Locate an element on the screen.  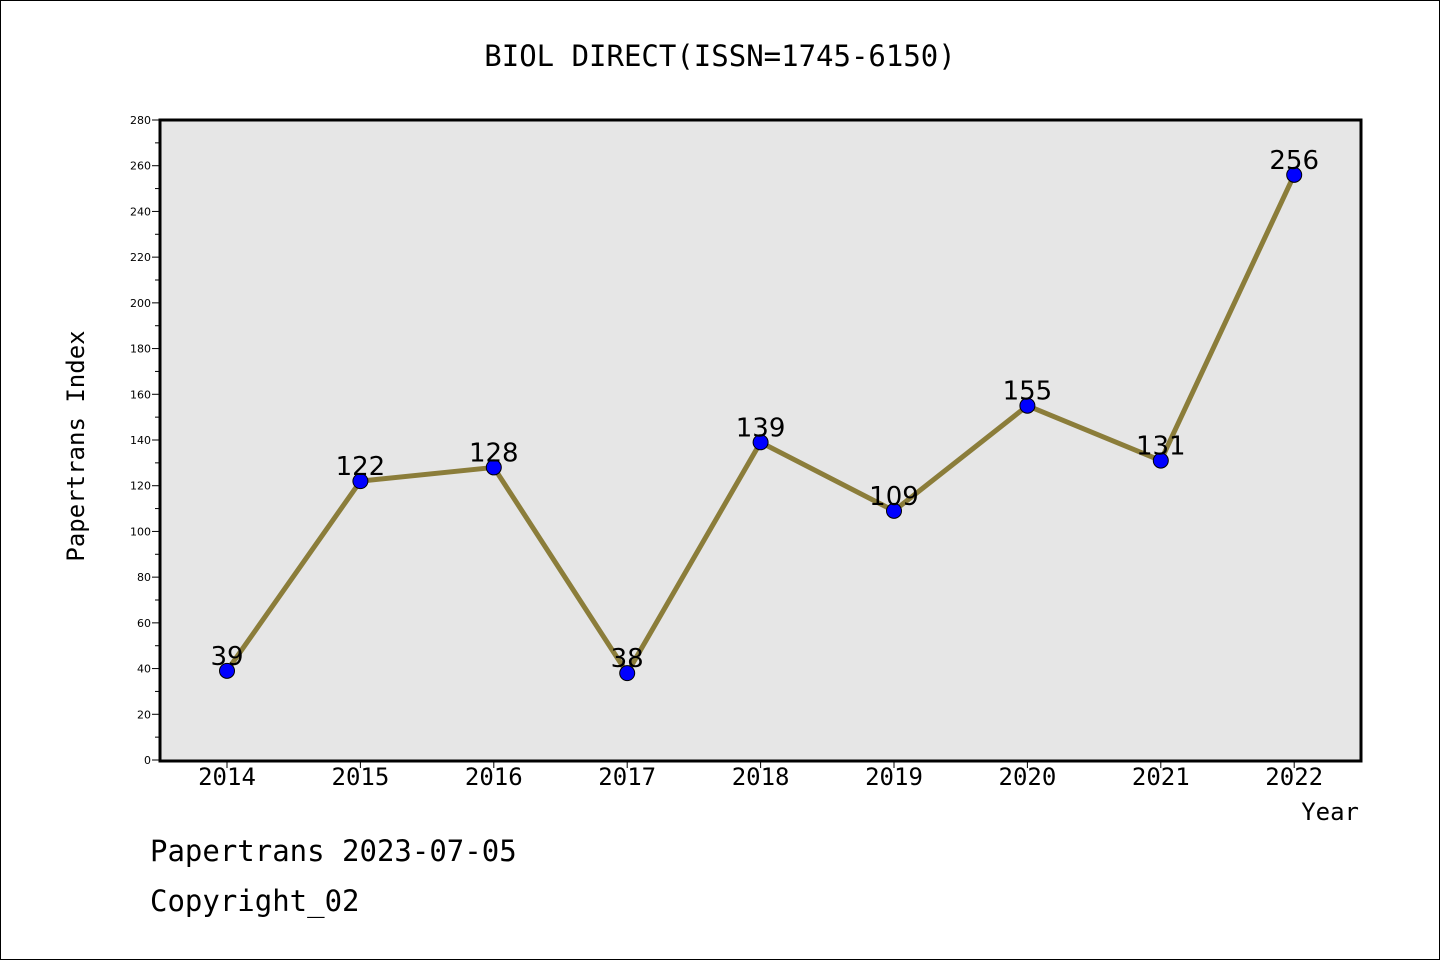
y-tick-label: 20 is located at coordinates (144, 714).